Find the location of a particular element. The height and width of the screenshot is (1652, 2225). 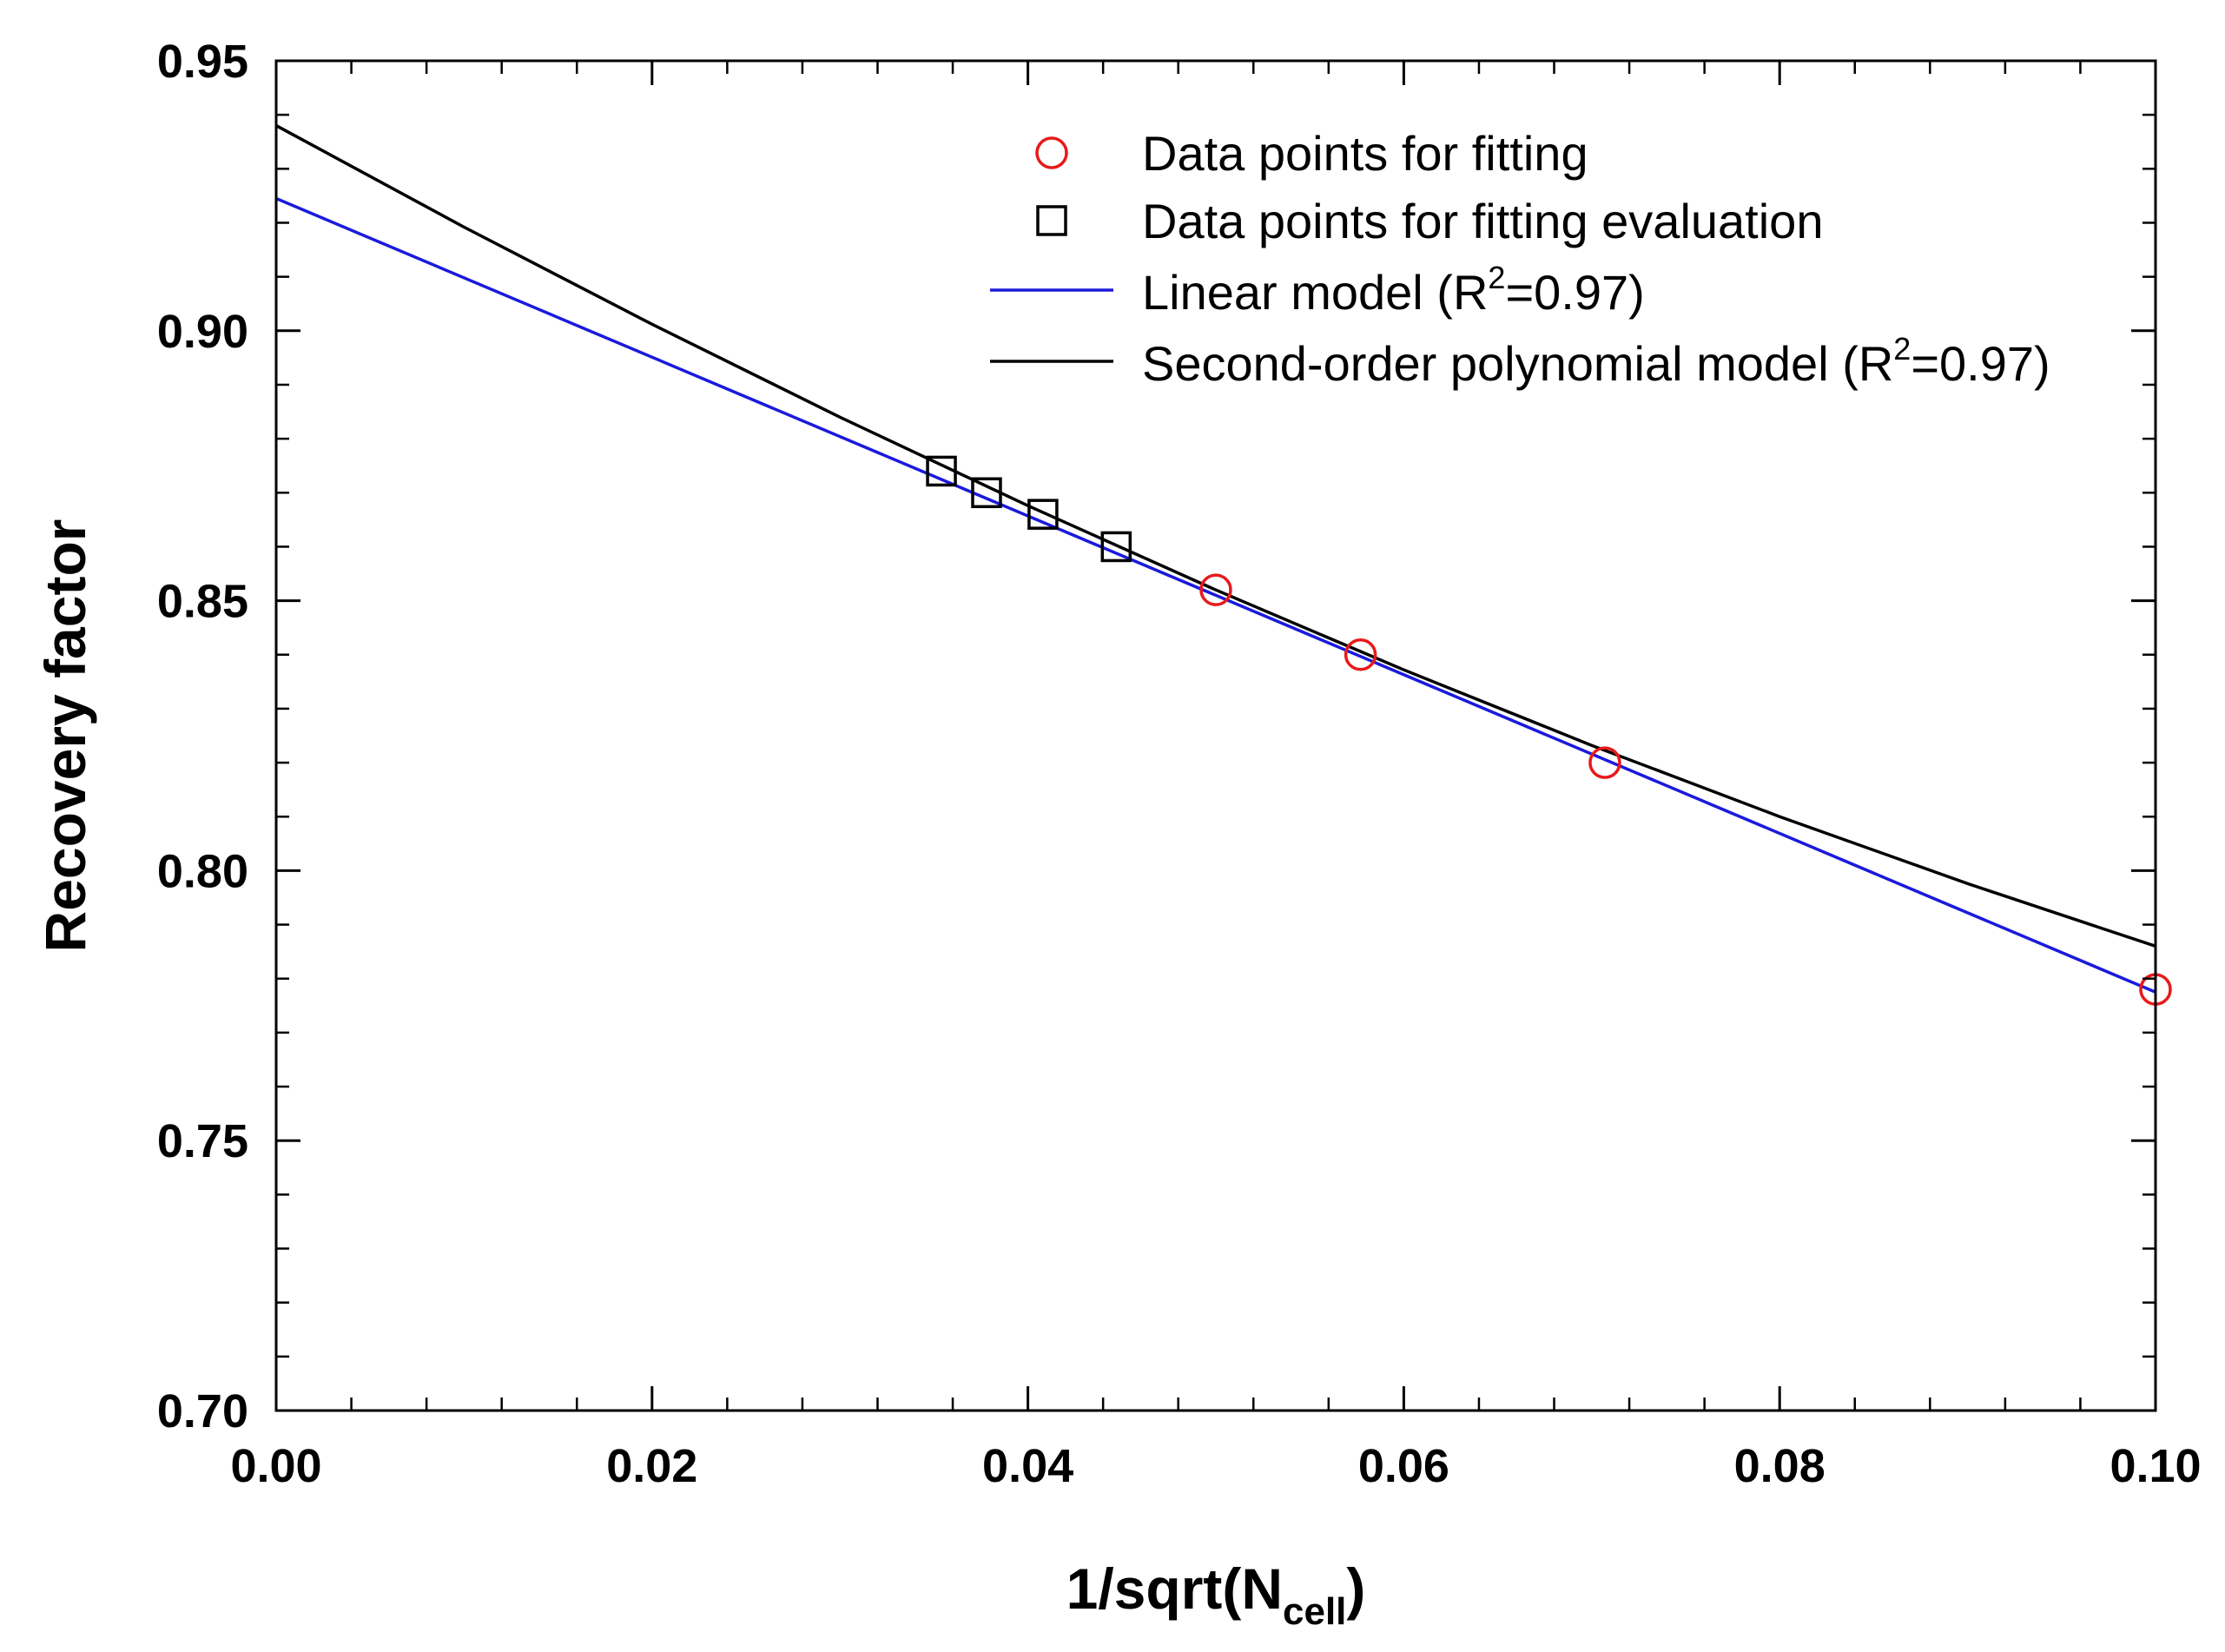

x-tick-label: 0.06 is located at coordinates (1403, 1466).